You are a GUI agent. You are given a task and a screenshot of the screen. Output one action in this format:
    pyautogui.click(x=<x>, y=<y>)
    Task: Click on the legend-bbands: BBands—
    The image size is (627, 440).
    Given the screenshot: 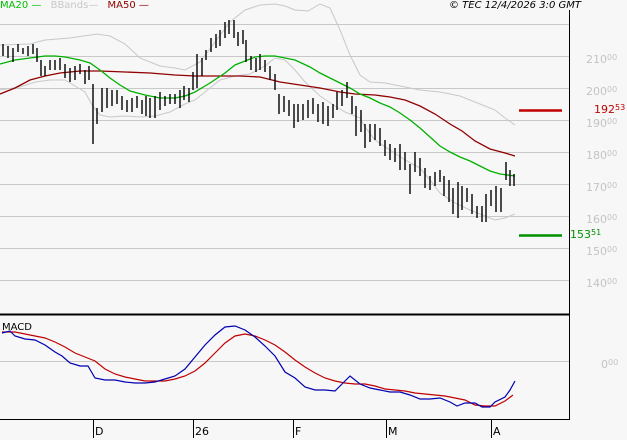 What is the action you would take?
    pyautogui.click(x=74, y=5)
    